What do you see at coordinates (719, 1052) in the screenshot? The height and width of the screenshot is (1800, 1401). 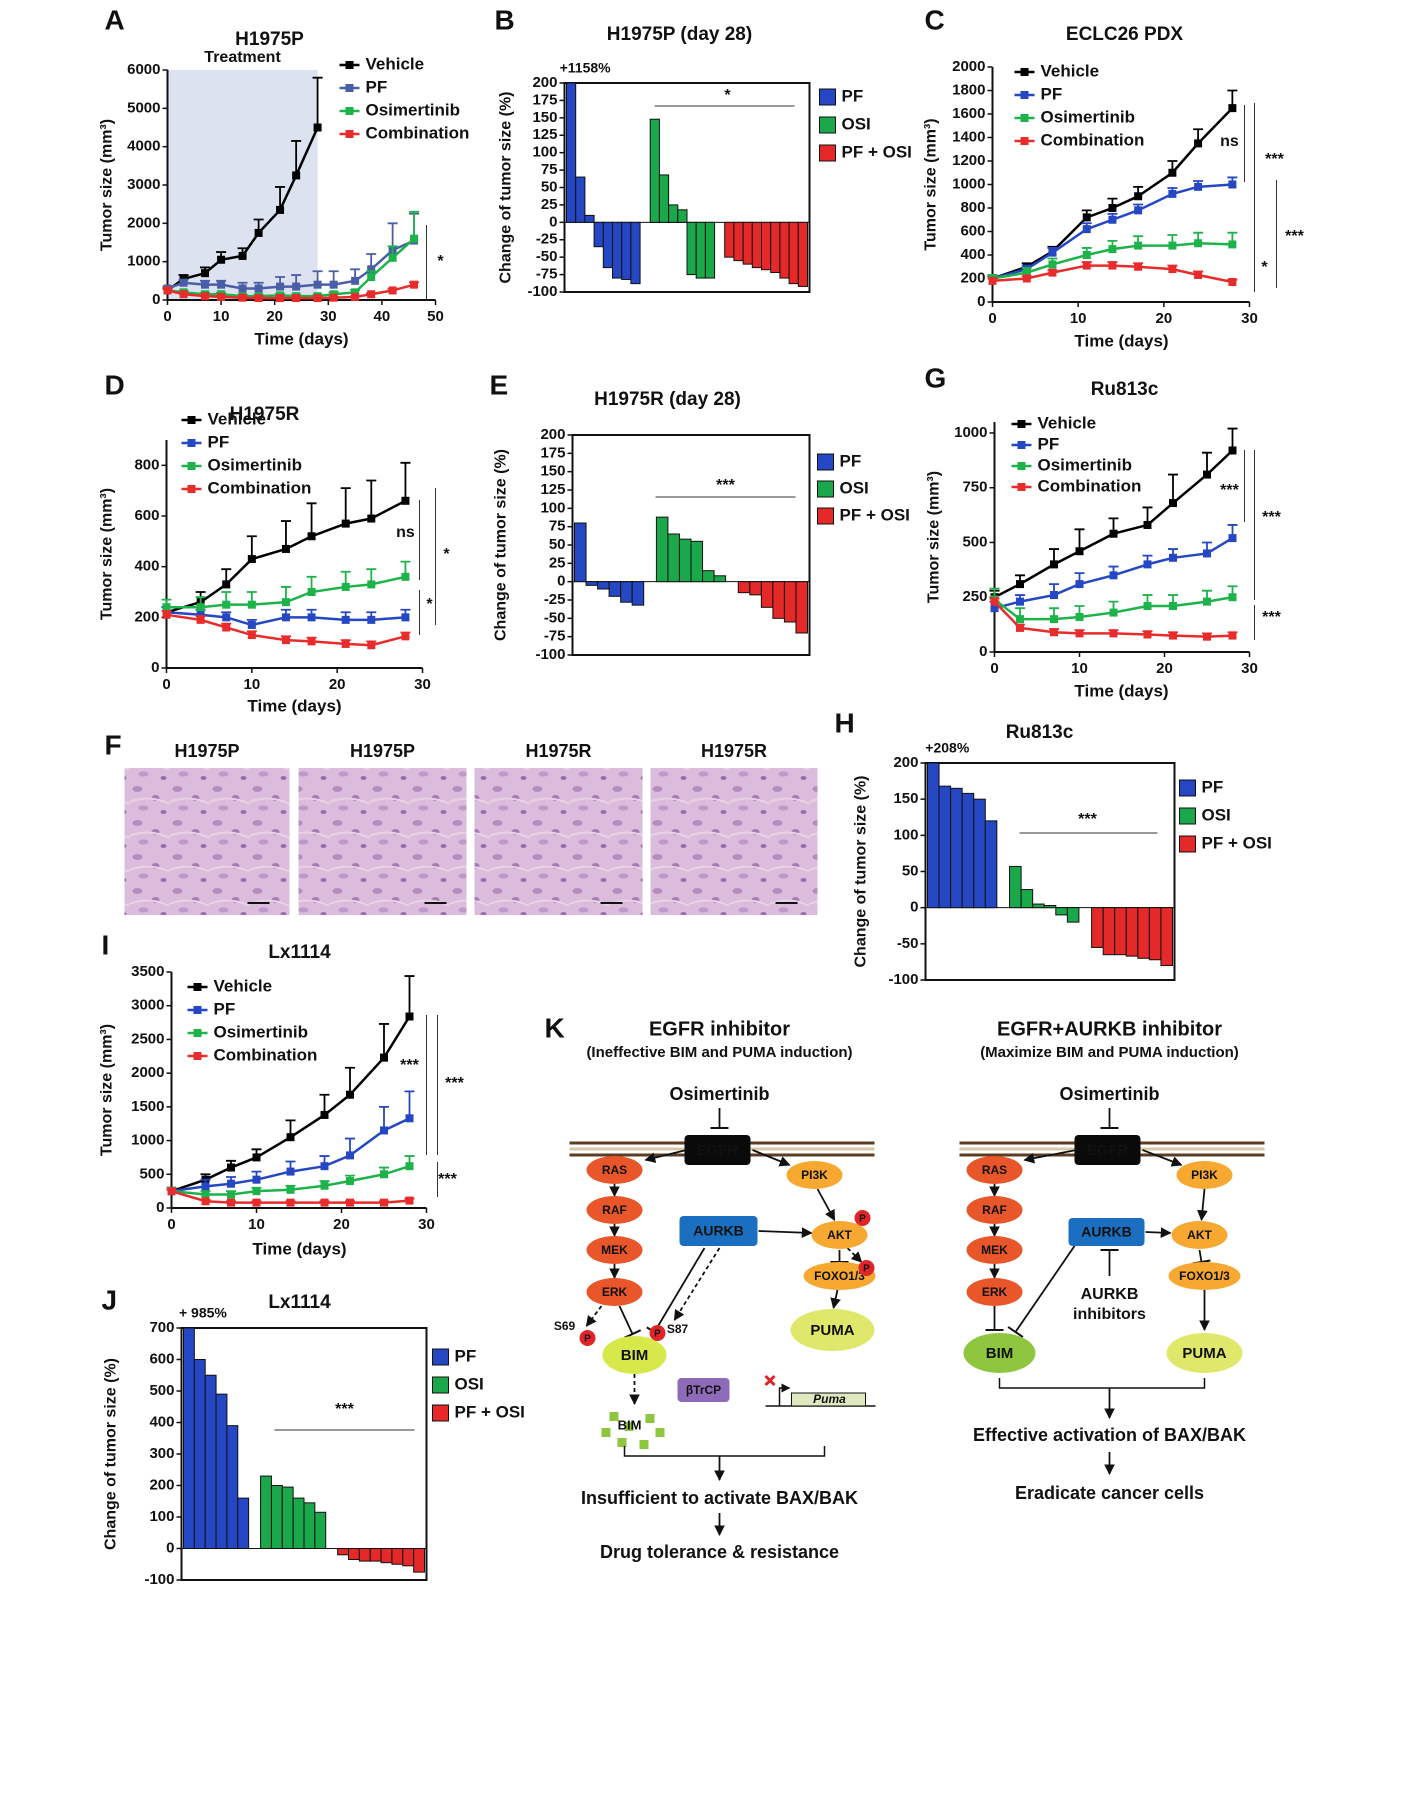 I see `diagram-subtitle: (Ineffective BIM and PUMA induction)` at bounding box center [719, 1052].